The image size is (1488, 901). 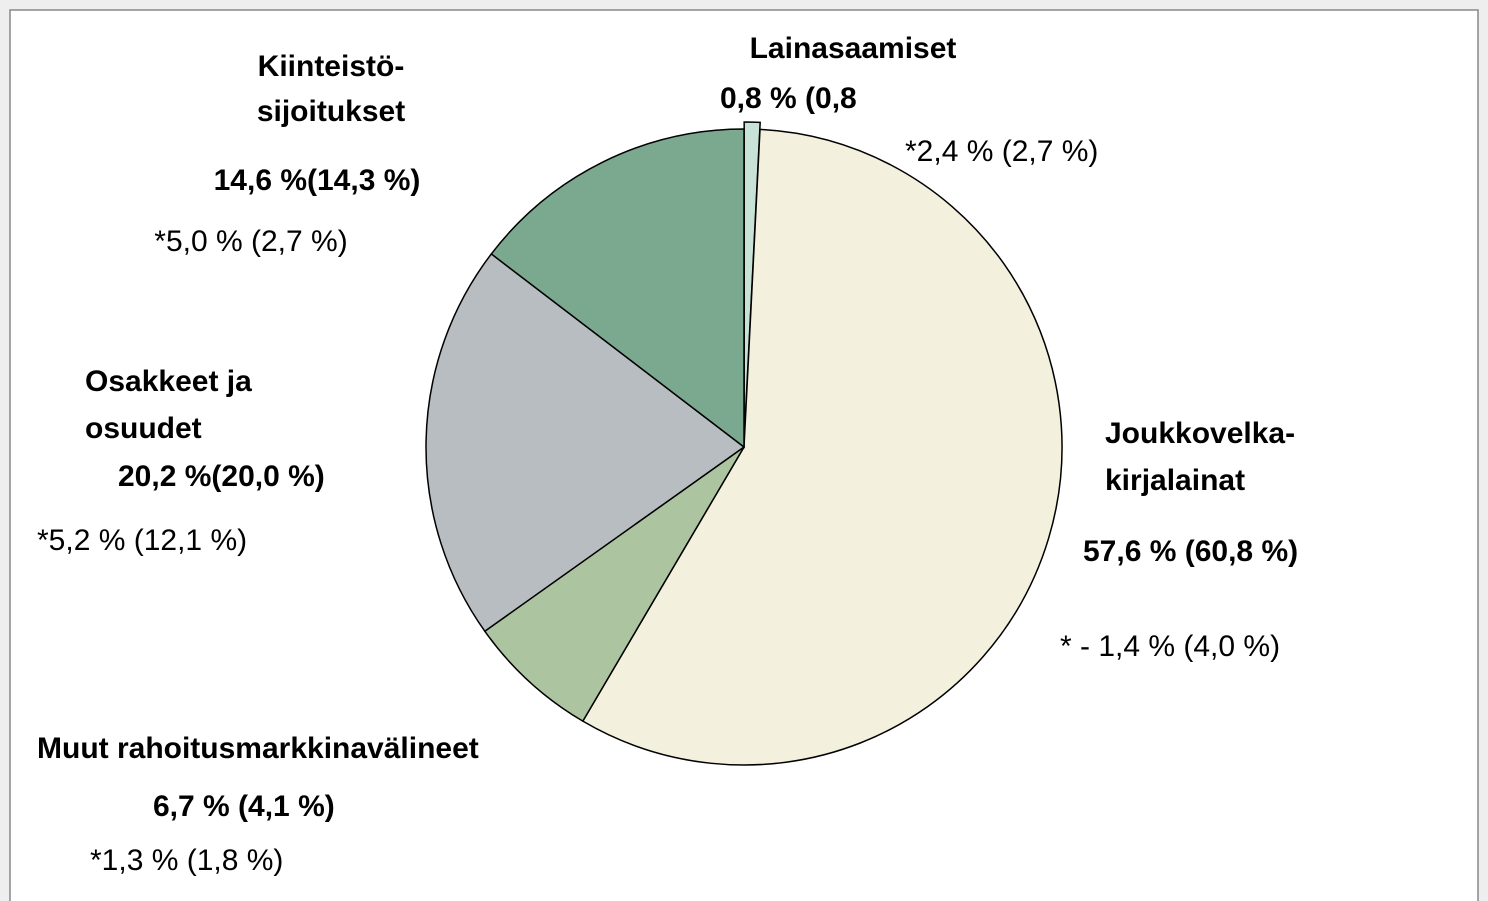 I want to click on slice-label: Kiinteistö-, so click(x=331, y=66).